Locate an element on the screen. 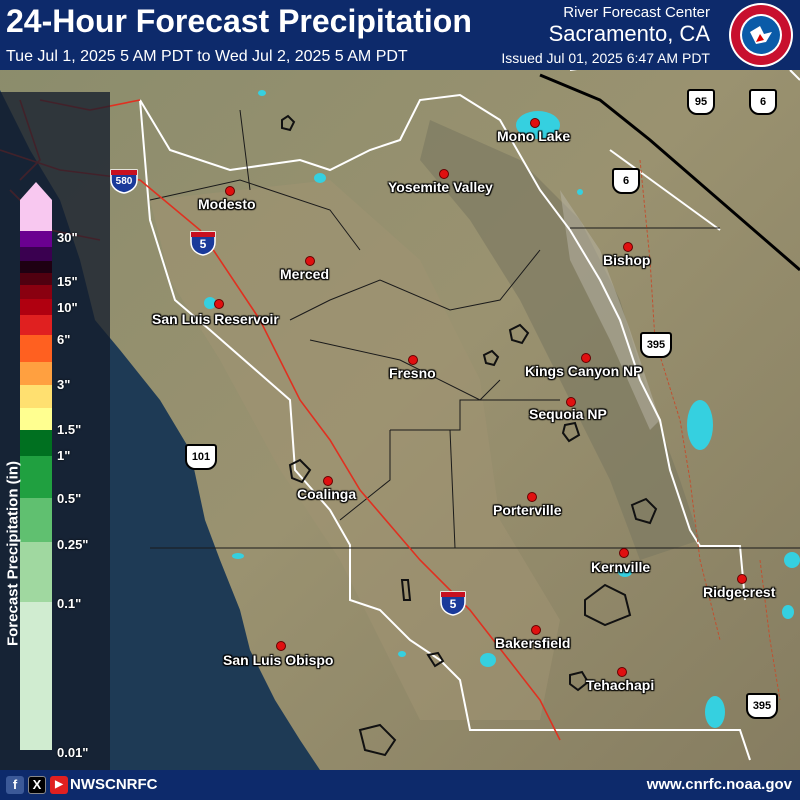 The image size is (800, 800). city-label: Kings Canyon NP is located at coordinates (584, 371).